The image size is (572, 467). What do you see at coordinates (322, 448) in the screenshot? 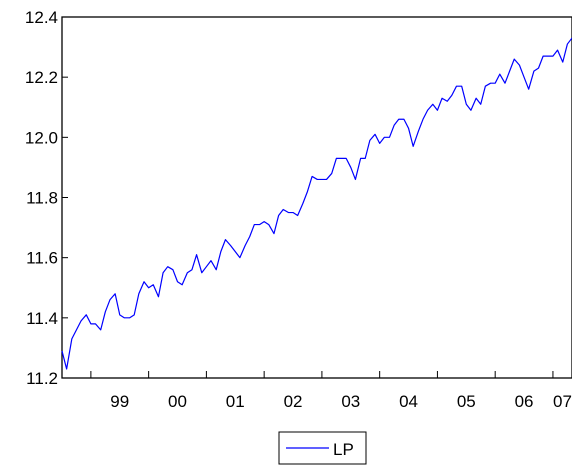
I see `legend: LP` at bounding box center [322, 448].